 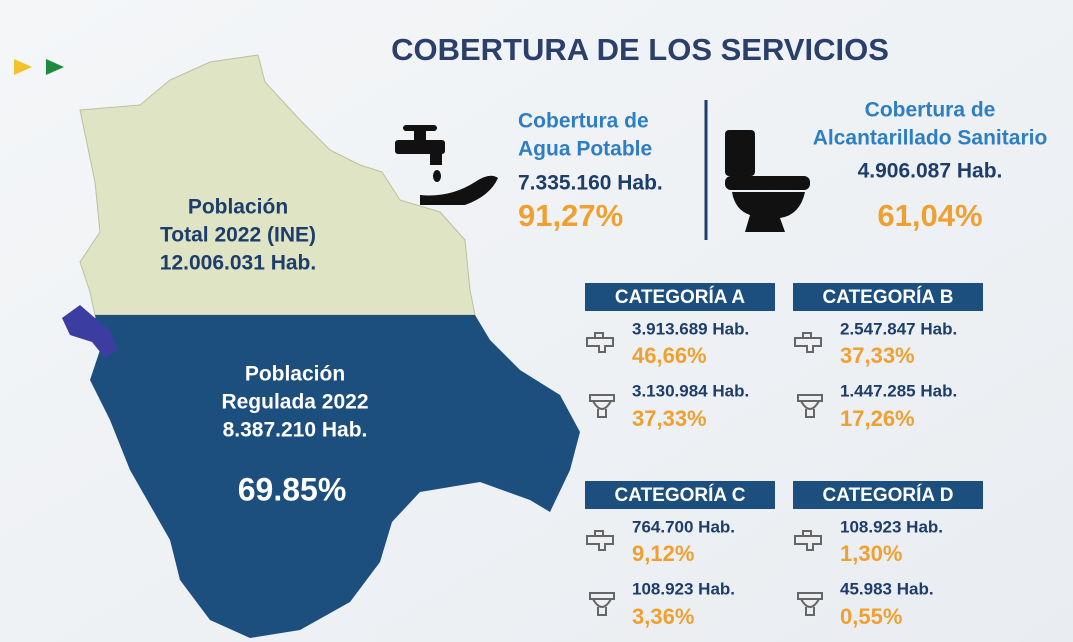 I want to click on water-population: 764.700 Hab., so click(x=683, y=526).